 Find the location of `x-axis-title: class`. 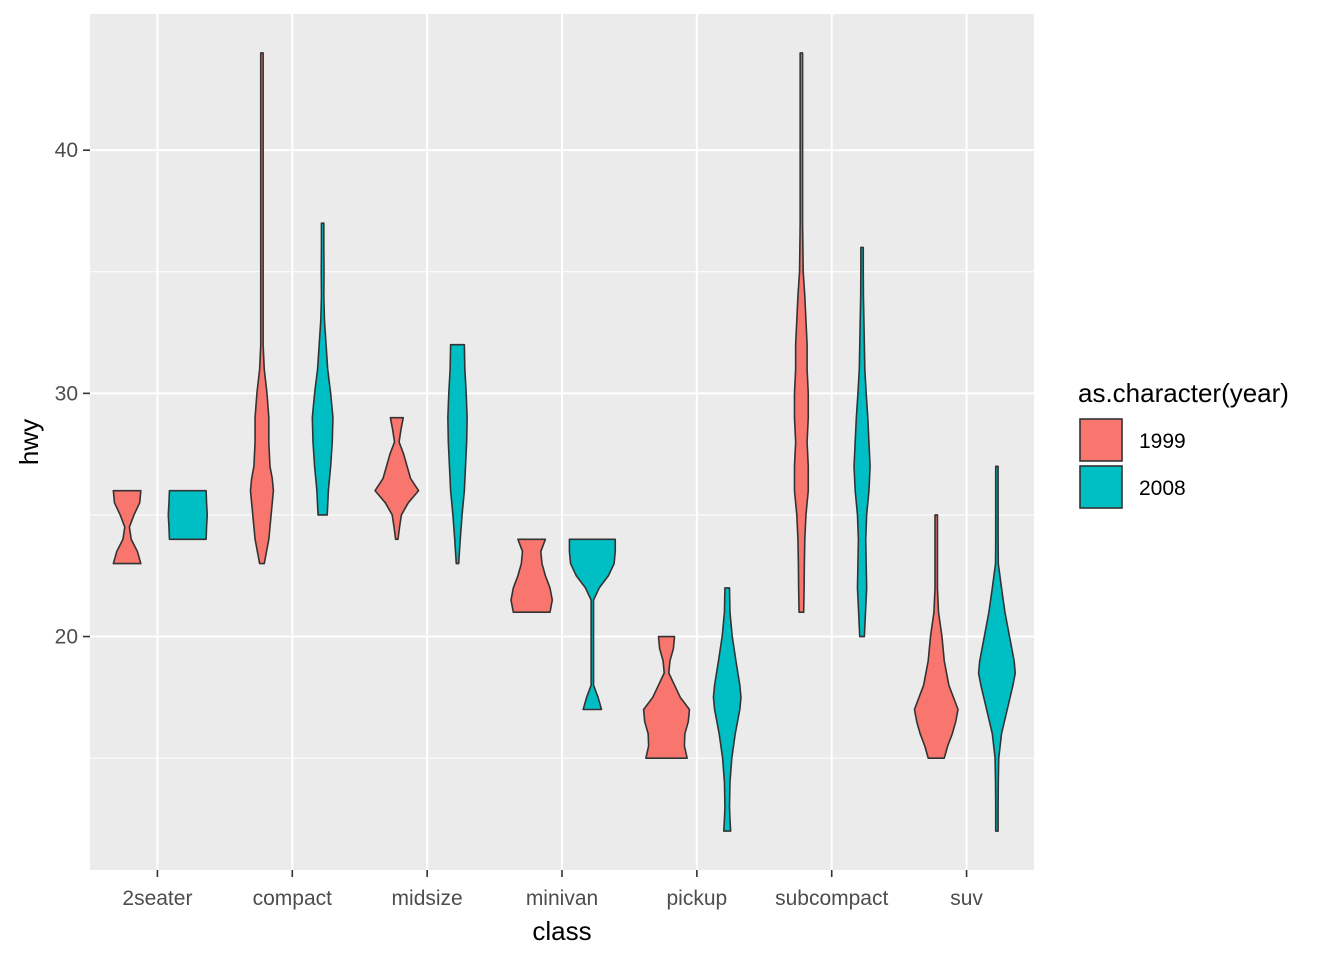

x-axis-title: class is located at coordinates (561, 931).